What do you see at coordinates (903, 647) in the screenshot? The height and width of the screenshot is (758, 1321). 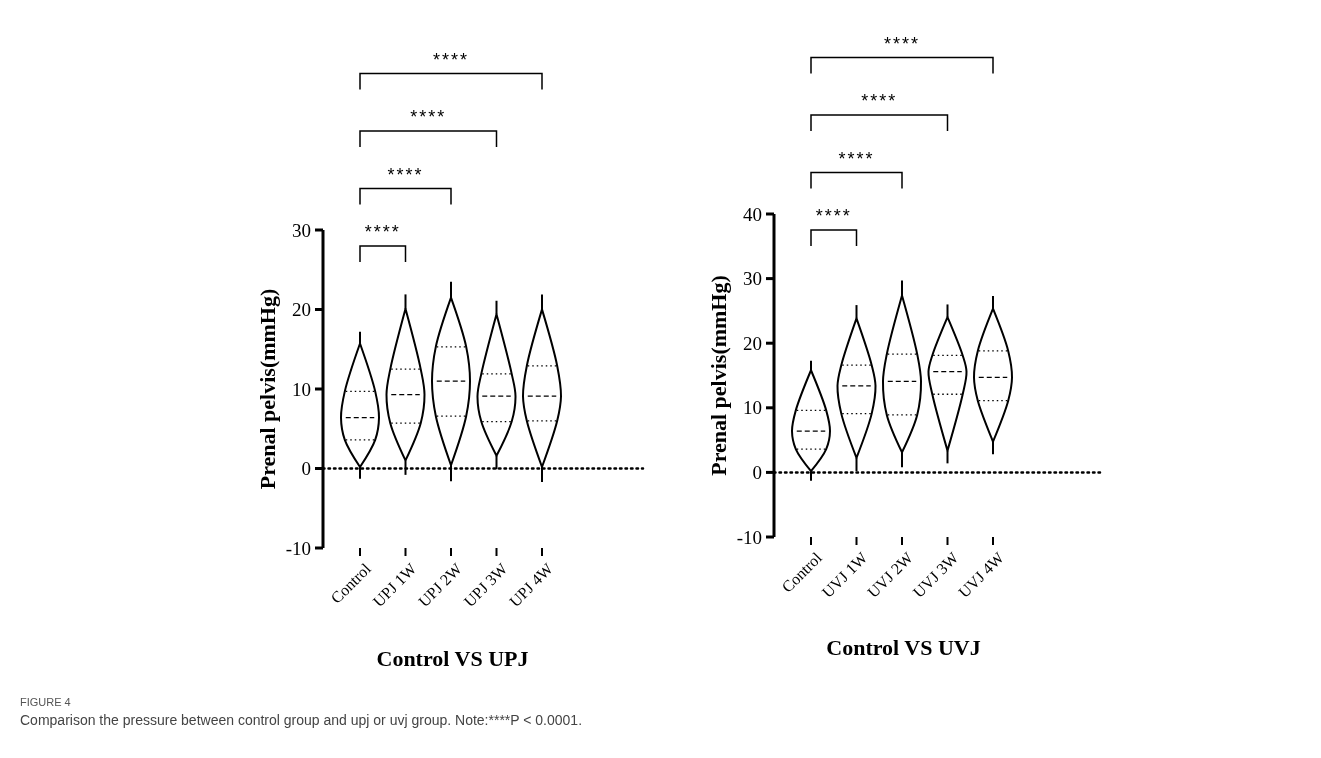 I see `x-axis-title: Control VS UVJ` at bounding box center [903, 647].